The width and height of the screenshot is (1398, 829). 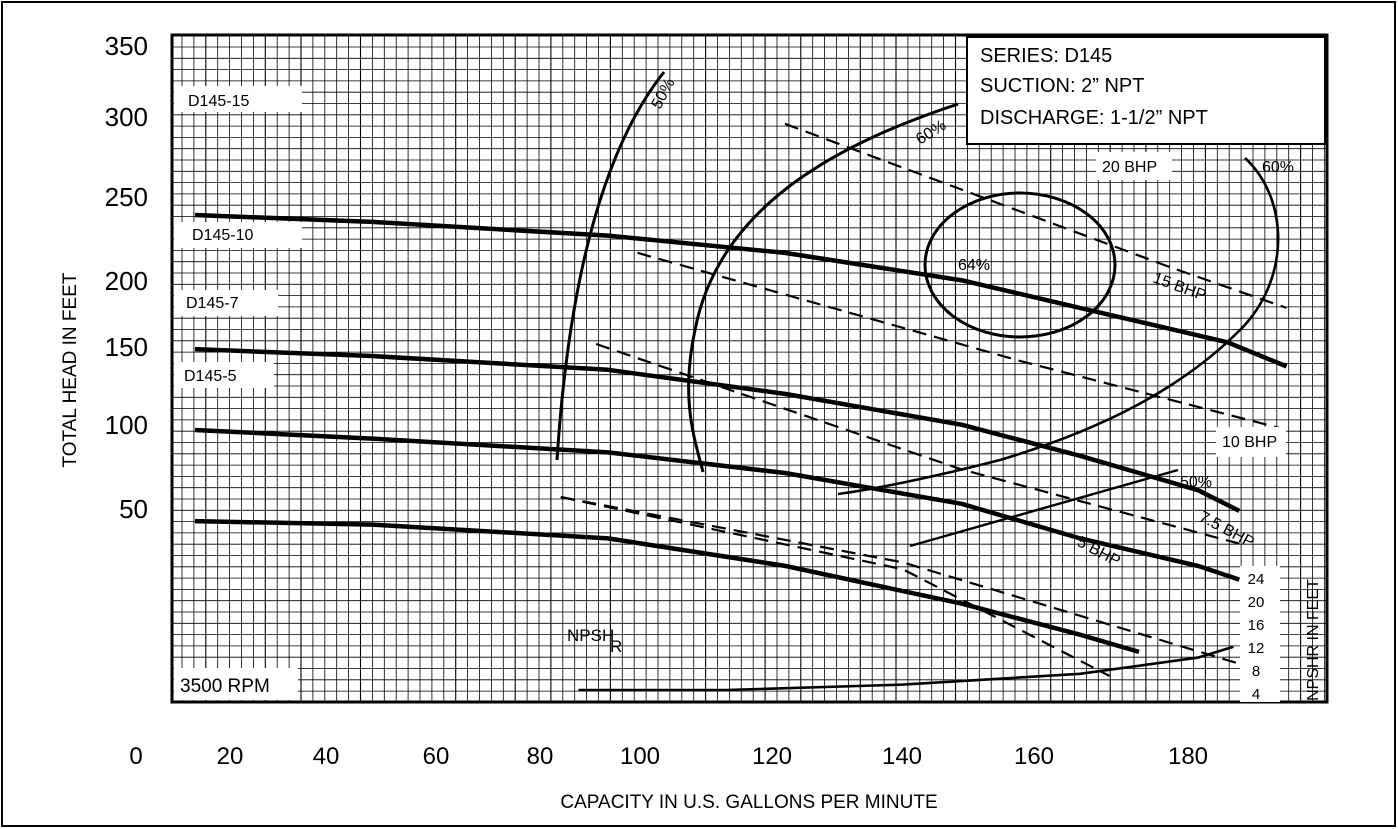 I want to click on curve-label: 50%, so click(x=1196, y=482).